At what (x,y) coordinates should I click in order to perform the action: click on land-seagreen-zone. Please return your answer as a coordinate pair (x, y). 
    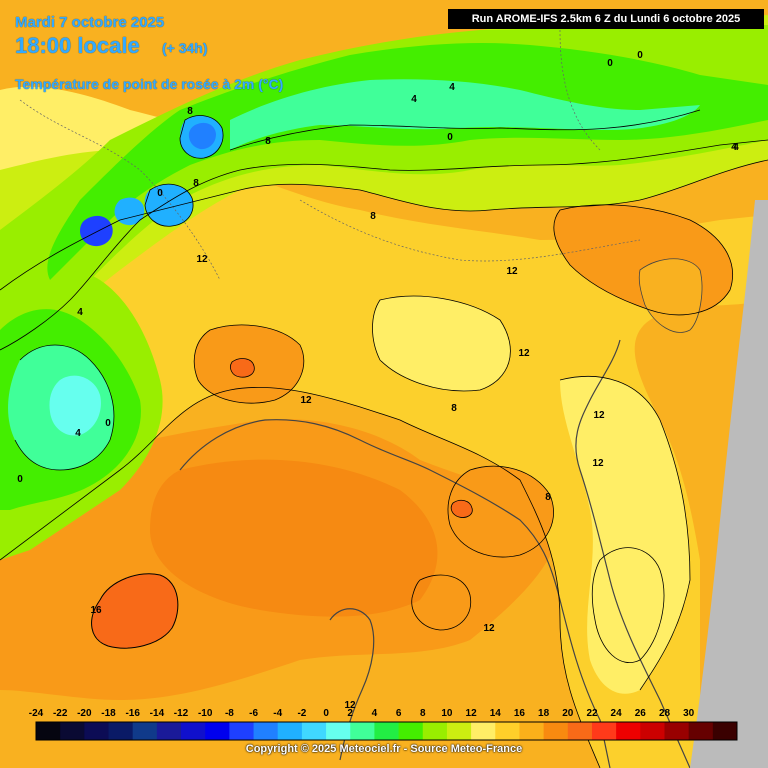
    Looking at the image, I should click on (465, 114).